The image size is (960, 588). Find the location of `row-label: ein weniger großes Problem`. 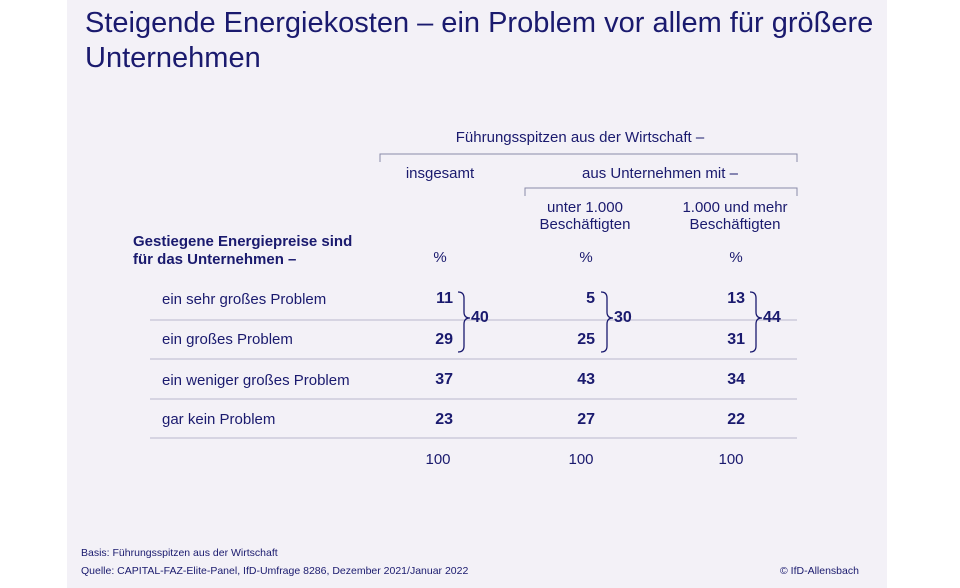

row-label: ein weniger großes Problem is located at coordinates (256, 380).